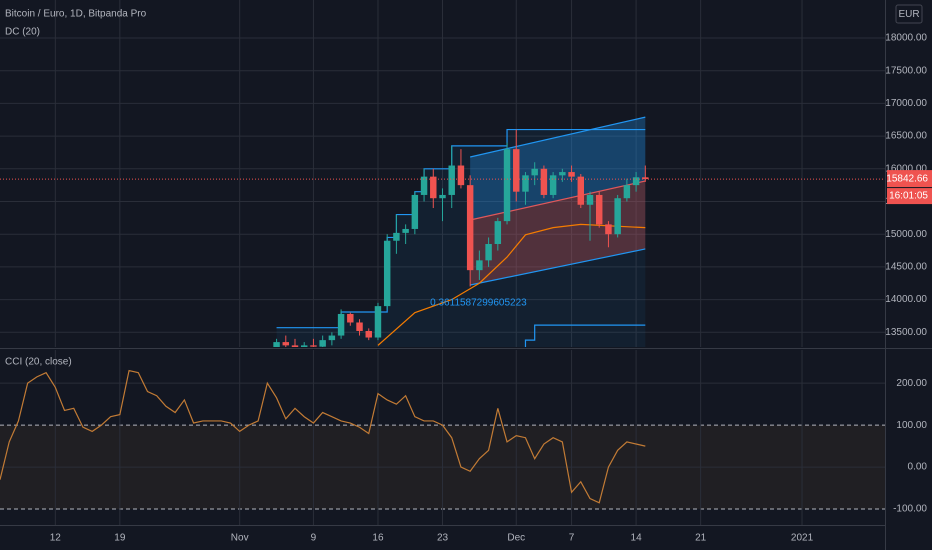 The image size is (932, 550). What do you see at coordinates (911, 425) in the screenshot?
I see `y-tick-label: 100.00` at bounding box center [911, 425].